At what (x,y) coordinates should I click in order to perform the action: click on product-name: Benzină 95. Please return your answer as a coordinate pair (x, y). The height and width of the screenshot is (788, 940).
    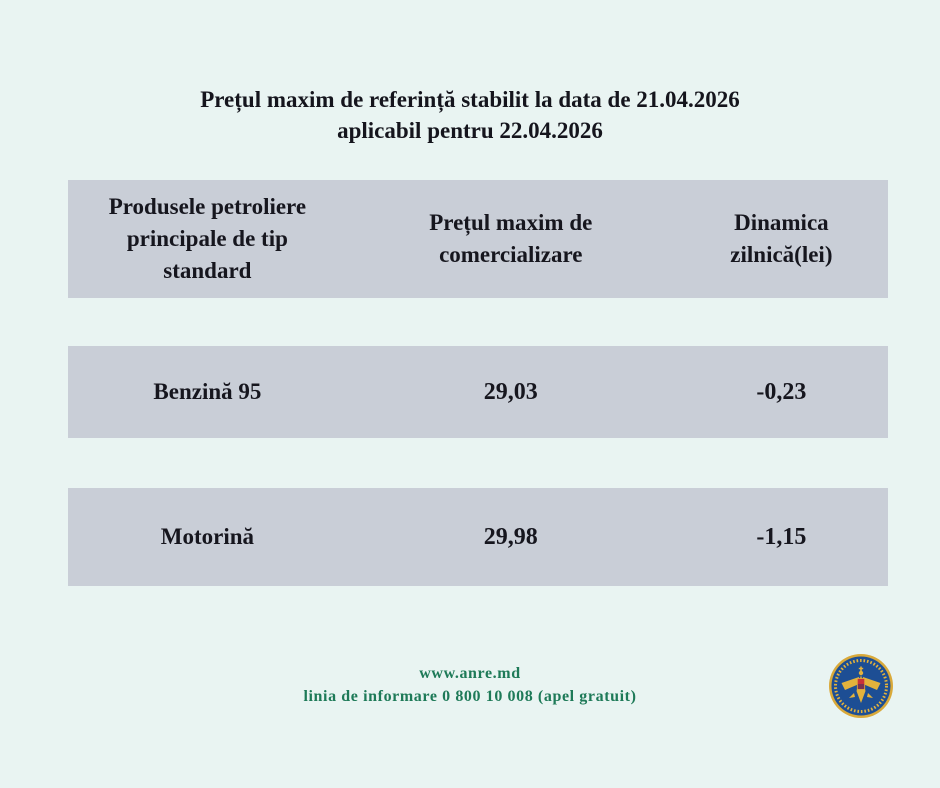
    Looking at the image, I should click on (207, 391).